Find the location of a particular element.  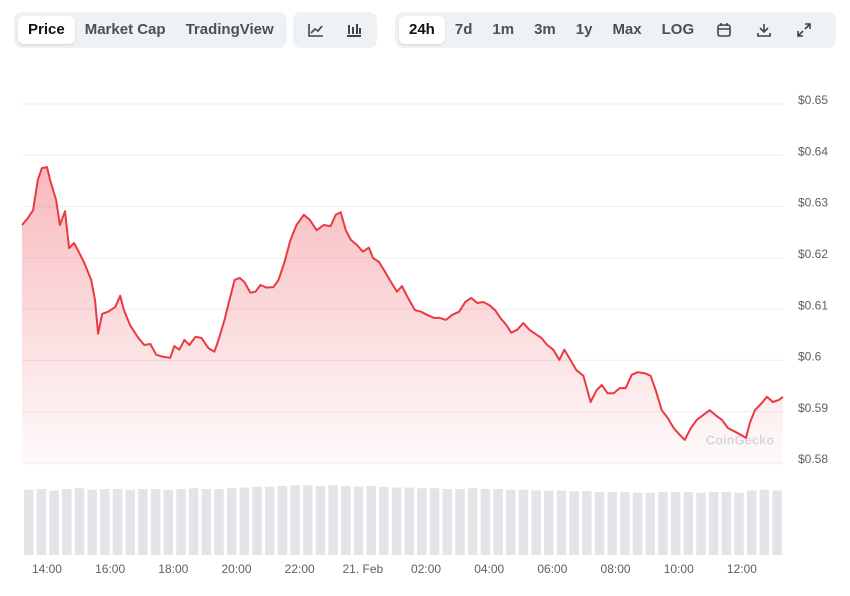

tab-button: LOG is located at coordinates (678, 29).